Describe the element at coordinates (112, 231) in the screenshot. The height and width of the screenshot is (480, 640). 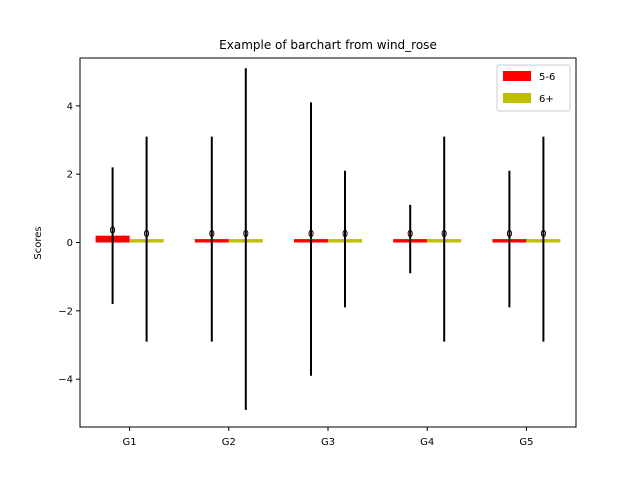
I see `data-label-G1-5-6: 0` at that location.